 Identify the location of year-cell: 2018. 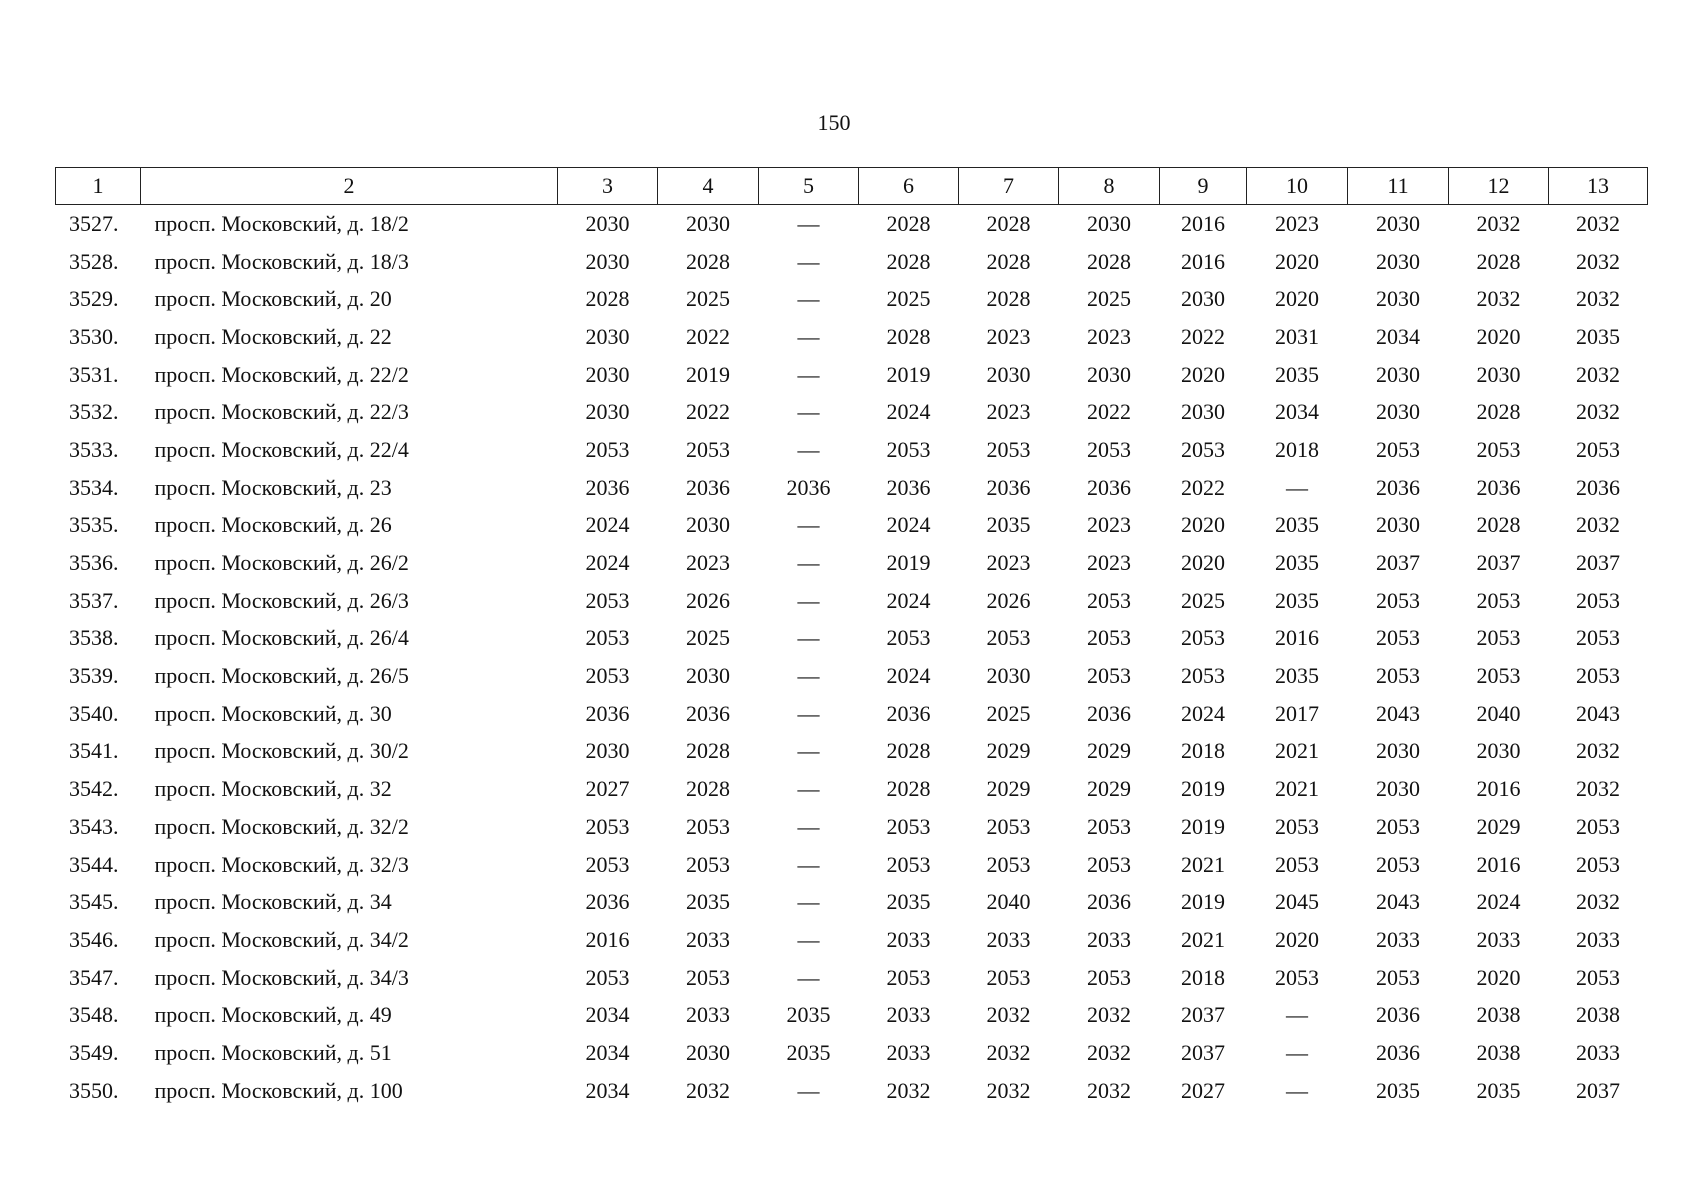
(1203, 977).